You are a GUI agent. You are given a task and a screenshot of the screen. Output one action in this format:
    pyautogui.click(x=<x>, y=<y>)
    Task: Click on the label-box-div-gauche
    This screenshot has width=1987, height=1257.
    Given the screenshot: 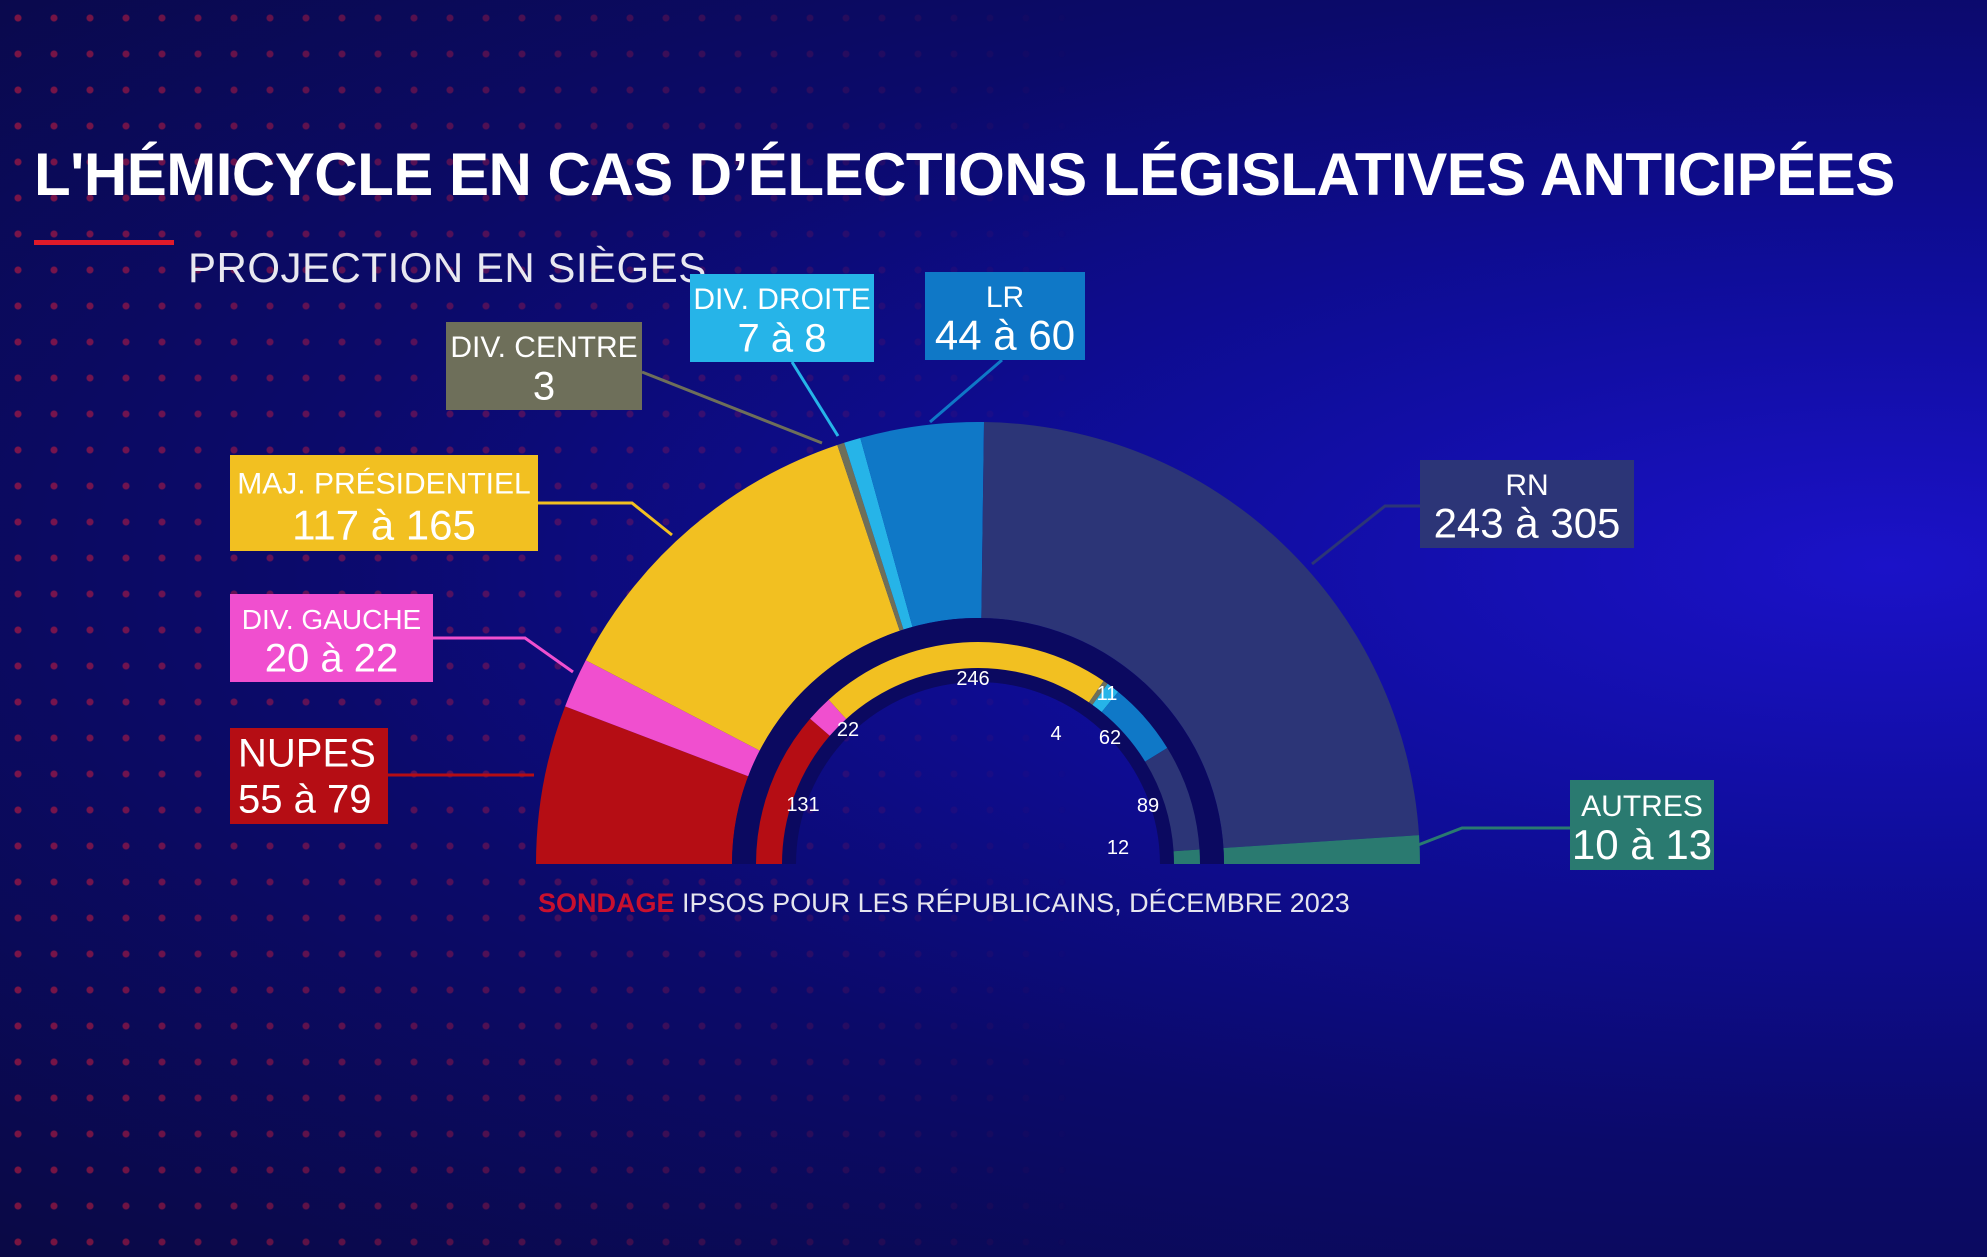 What is the action you would take?
    pyautogui.click(x=331, y=638)
    